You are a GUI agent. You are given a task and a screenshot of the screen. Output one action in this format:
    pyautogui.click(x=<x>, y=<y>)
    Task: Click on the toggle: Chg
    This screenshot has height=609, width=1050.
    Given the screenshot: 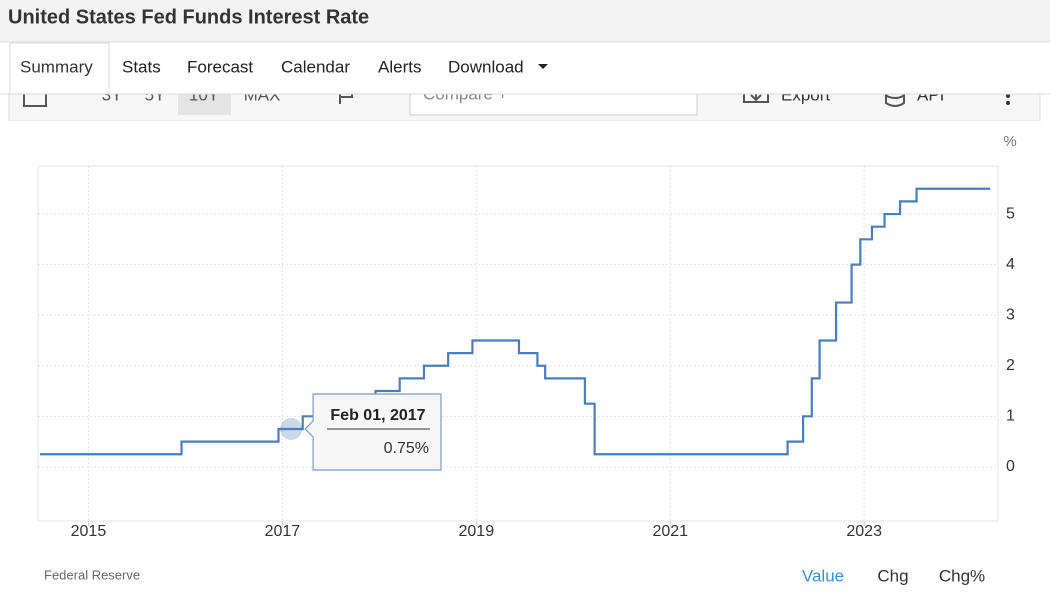 What is the action you would take?
    pyautogui.click(x=892, y=575)
    